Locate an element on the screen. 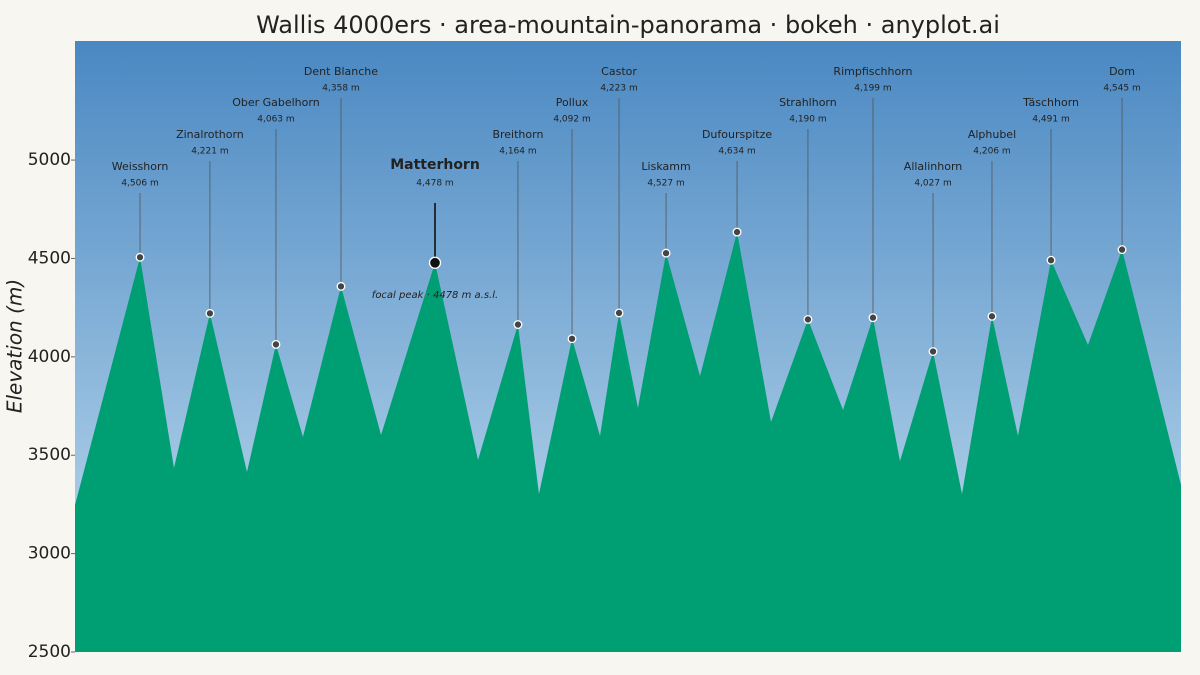 Image resolution: width=1200 pixels, height=675 pixels. y-tick-label: 3500 is located at coordinates (49, 455).